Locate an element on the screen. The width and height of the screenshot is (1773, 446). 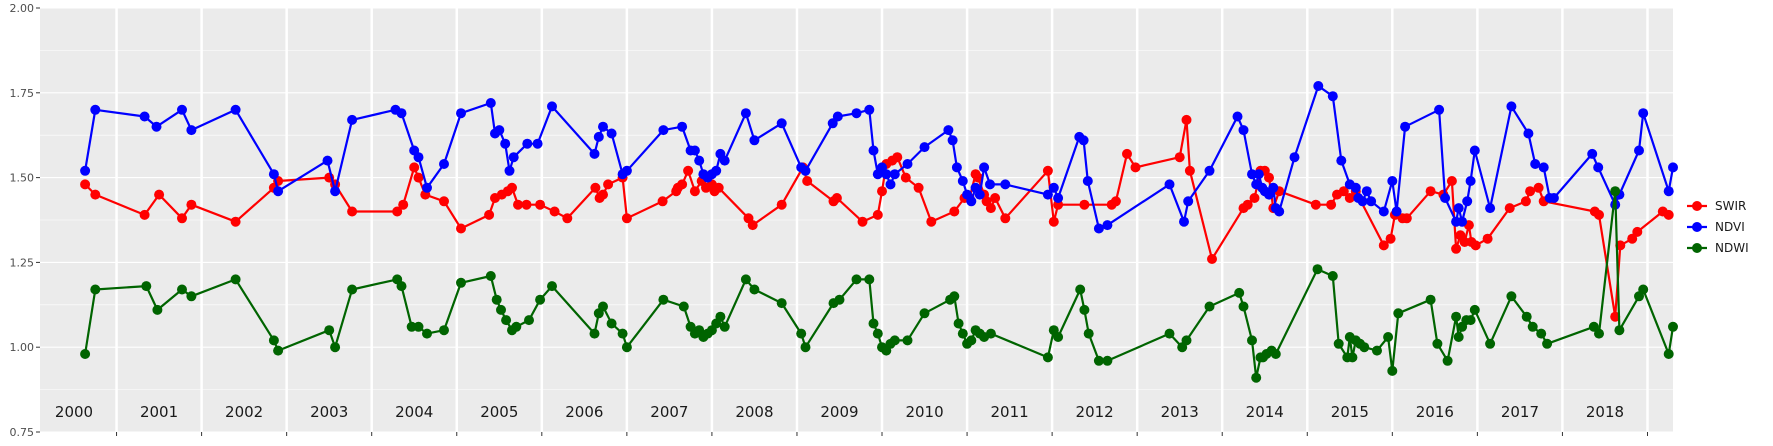
year-label: 2005 is located at coordinates (499, 412).